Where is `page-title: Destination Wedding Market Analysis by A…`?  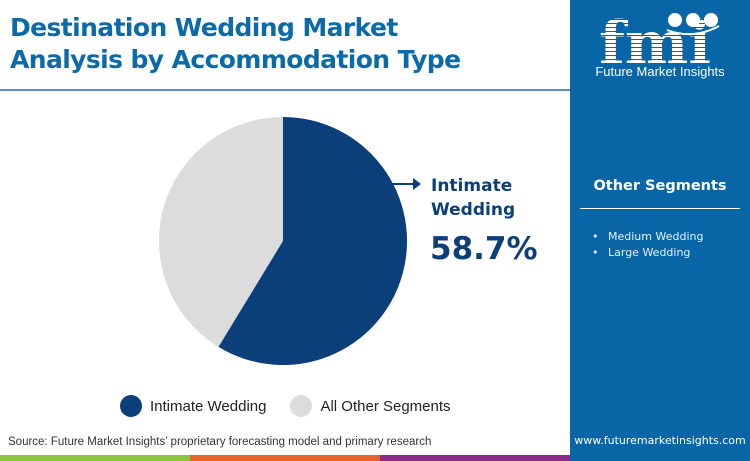
page-title: Destination Wedding Market Analysis by A… is located at coordinates (290, 44).